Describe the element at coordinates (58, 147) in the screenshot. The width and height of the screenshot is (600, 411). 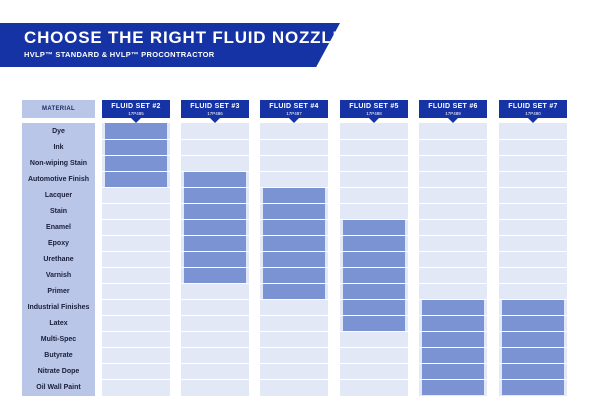
I see `material-label: Ink` at that location.